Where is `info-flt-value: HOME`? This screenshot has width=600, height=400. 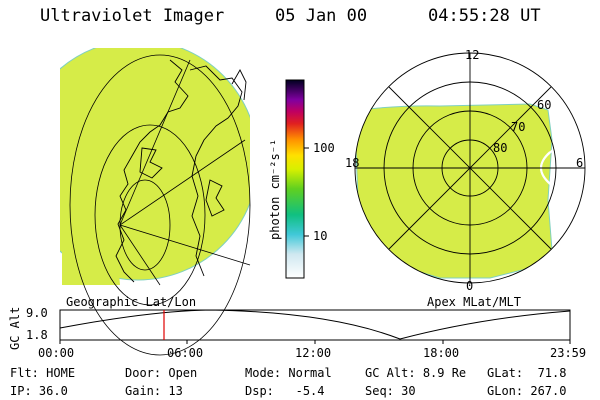 info-flt-value: HOME is located at coordinates (61, 373).